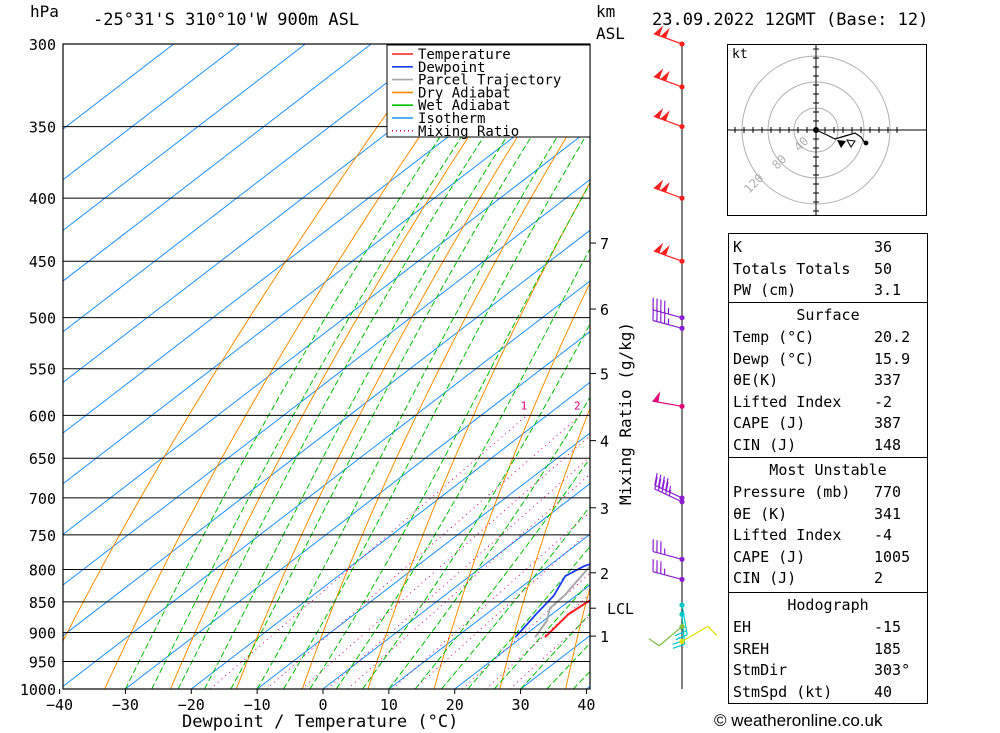 This screenshot has height=733, width=1000. What do you see at coordinates (604, 509) in the screenshot?
I see `height-tick-label: 3` at bounding box center [604, 509].